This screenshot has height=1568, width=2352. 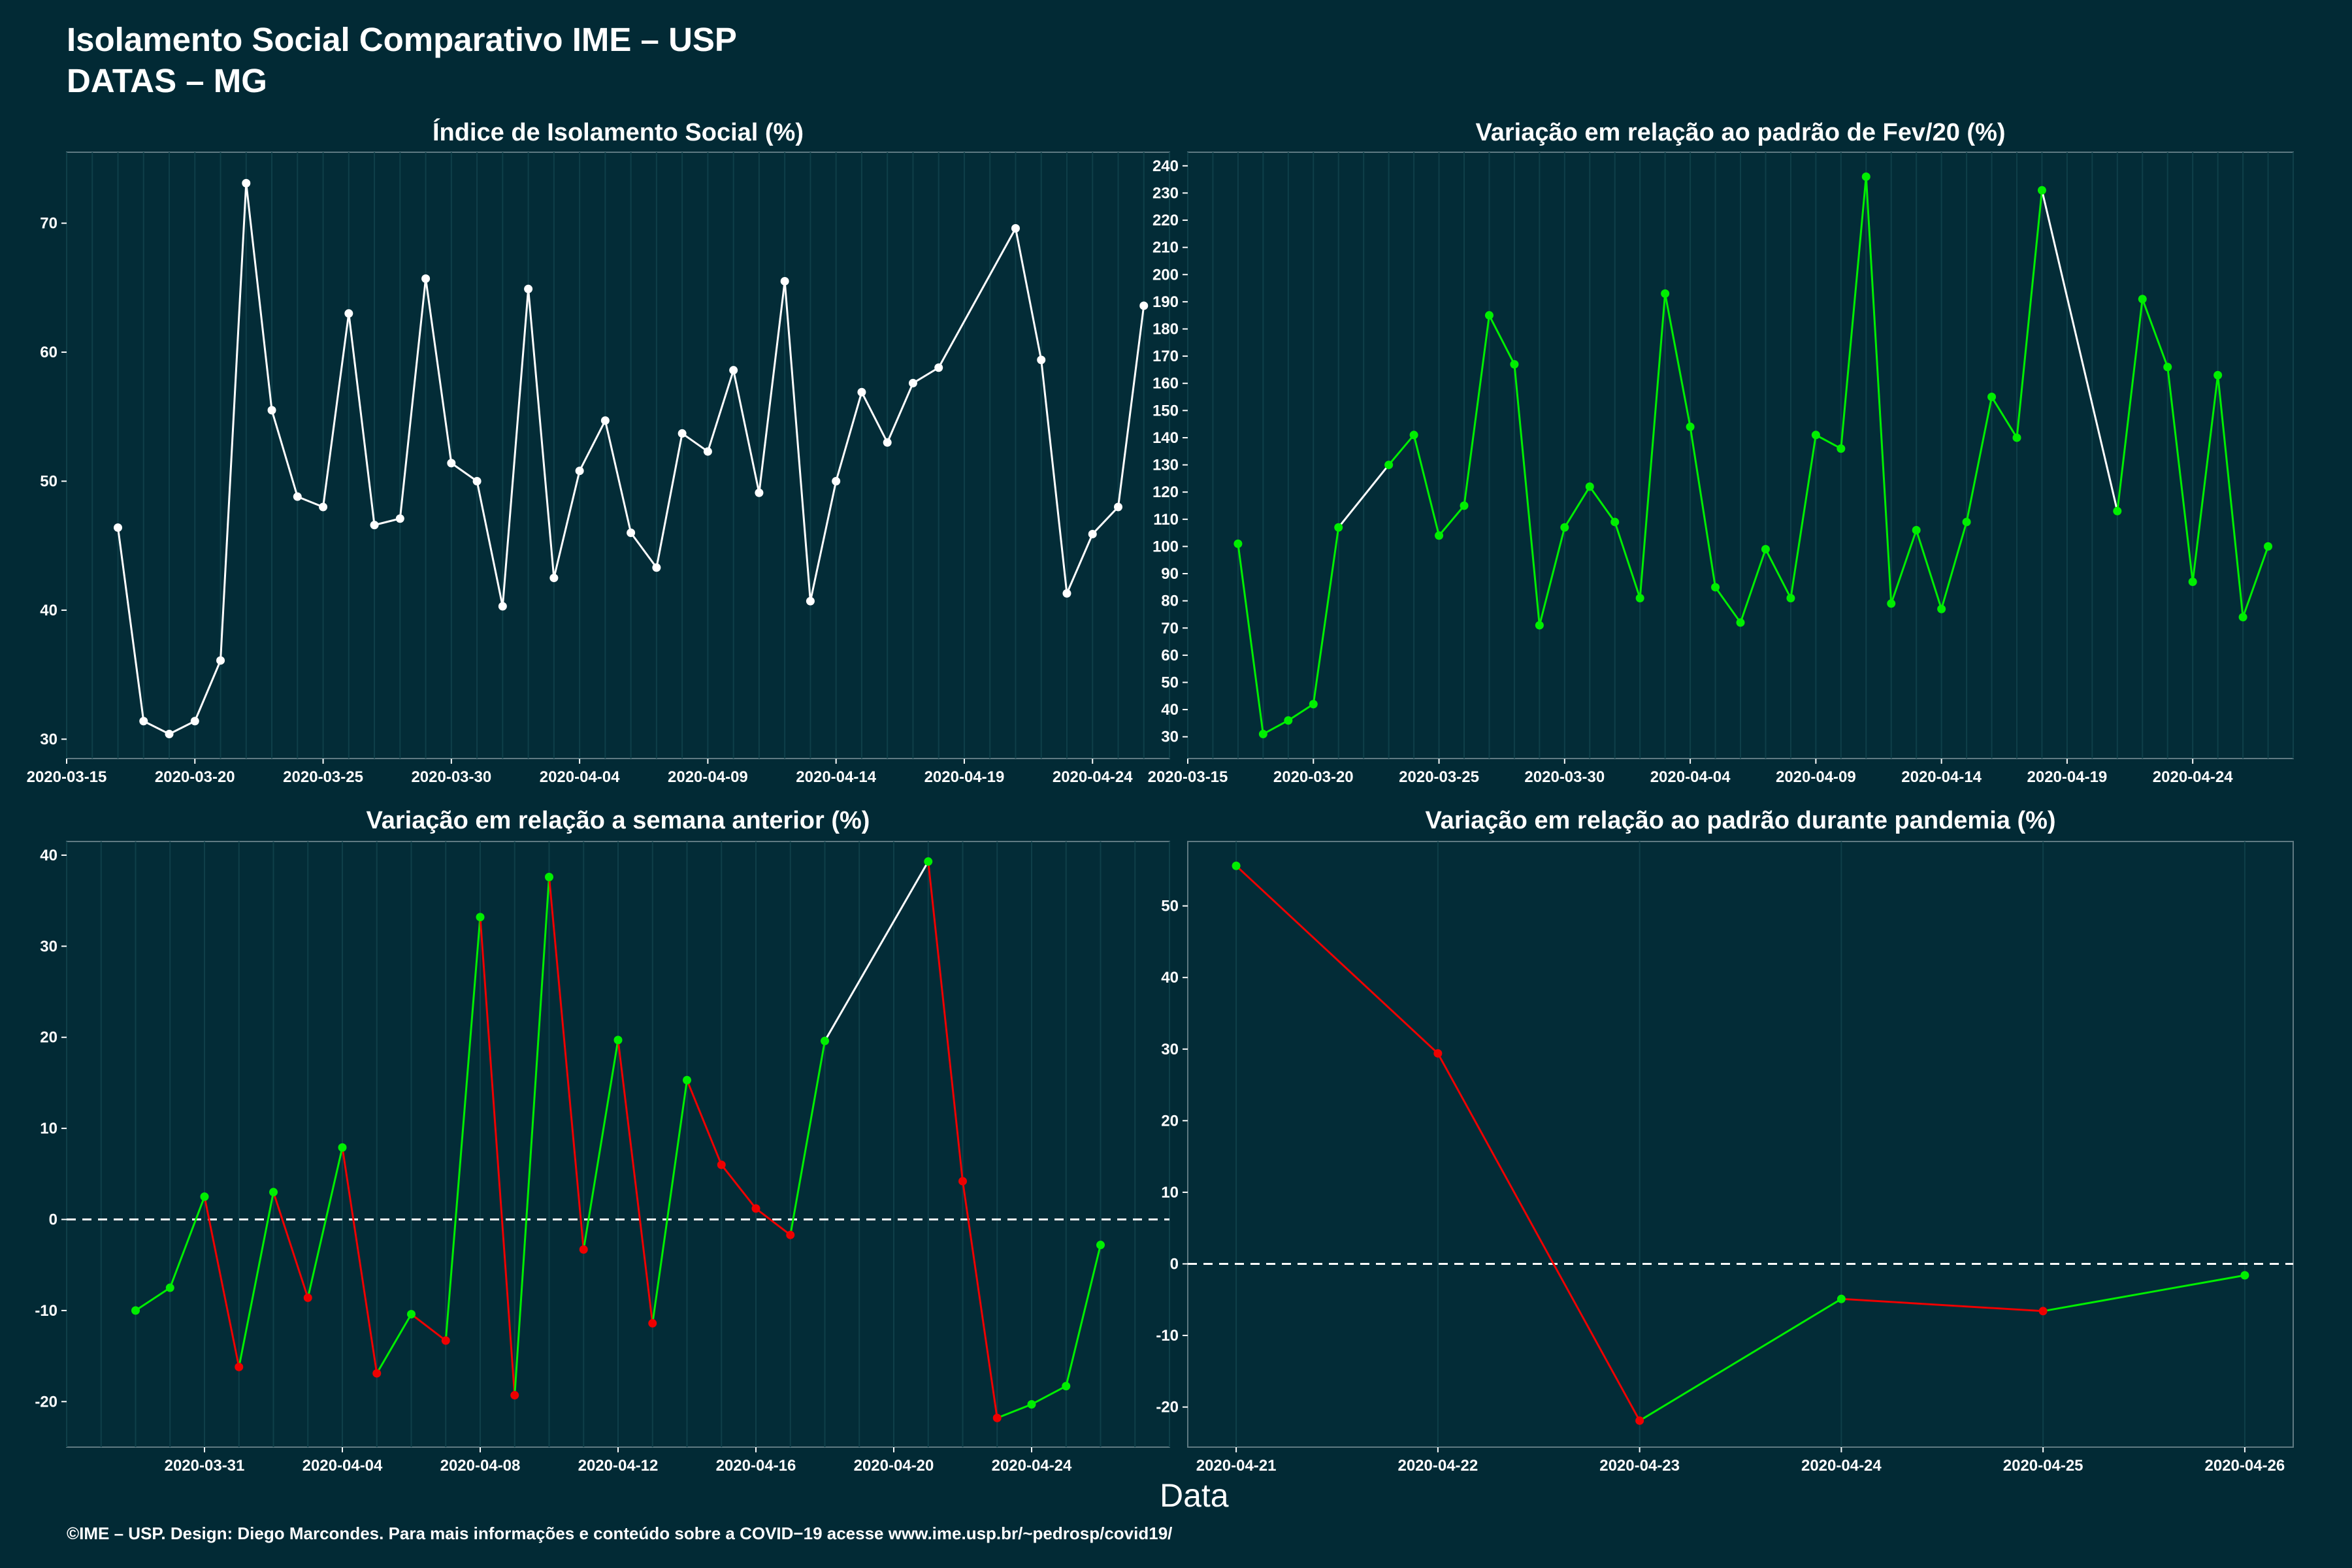 I want to click on x-tick-label: 2020-03-30, so click(x=451, y=777).